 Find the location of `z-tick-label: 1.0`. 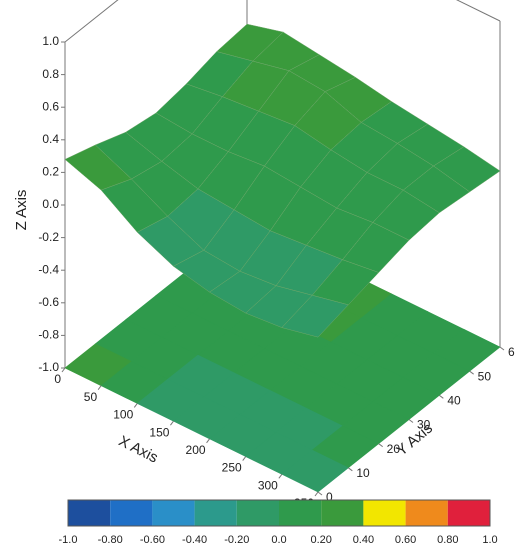

z-tick-label: 1.0 is located at coordinates (50, 41).